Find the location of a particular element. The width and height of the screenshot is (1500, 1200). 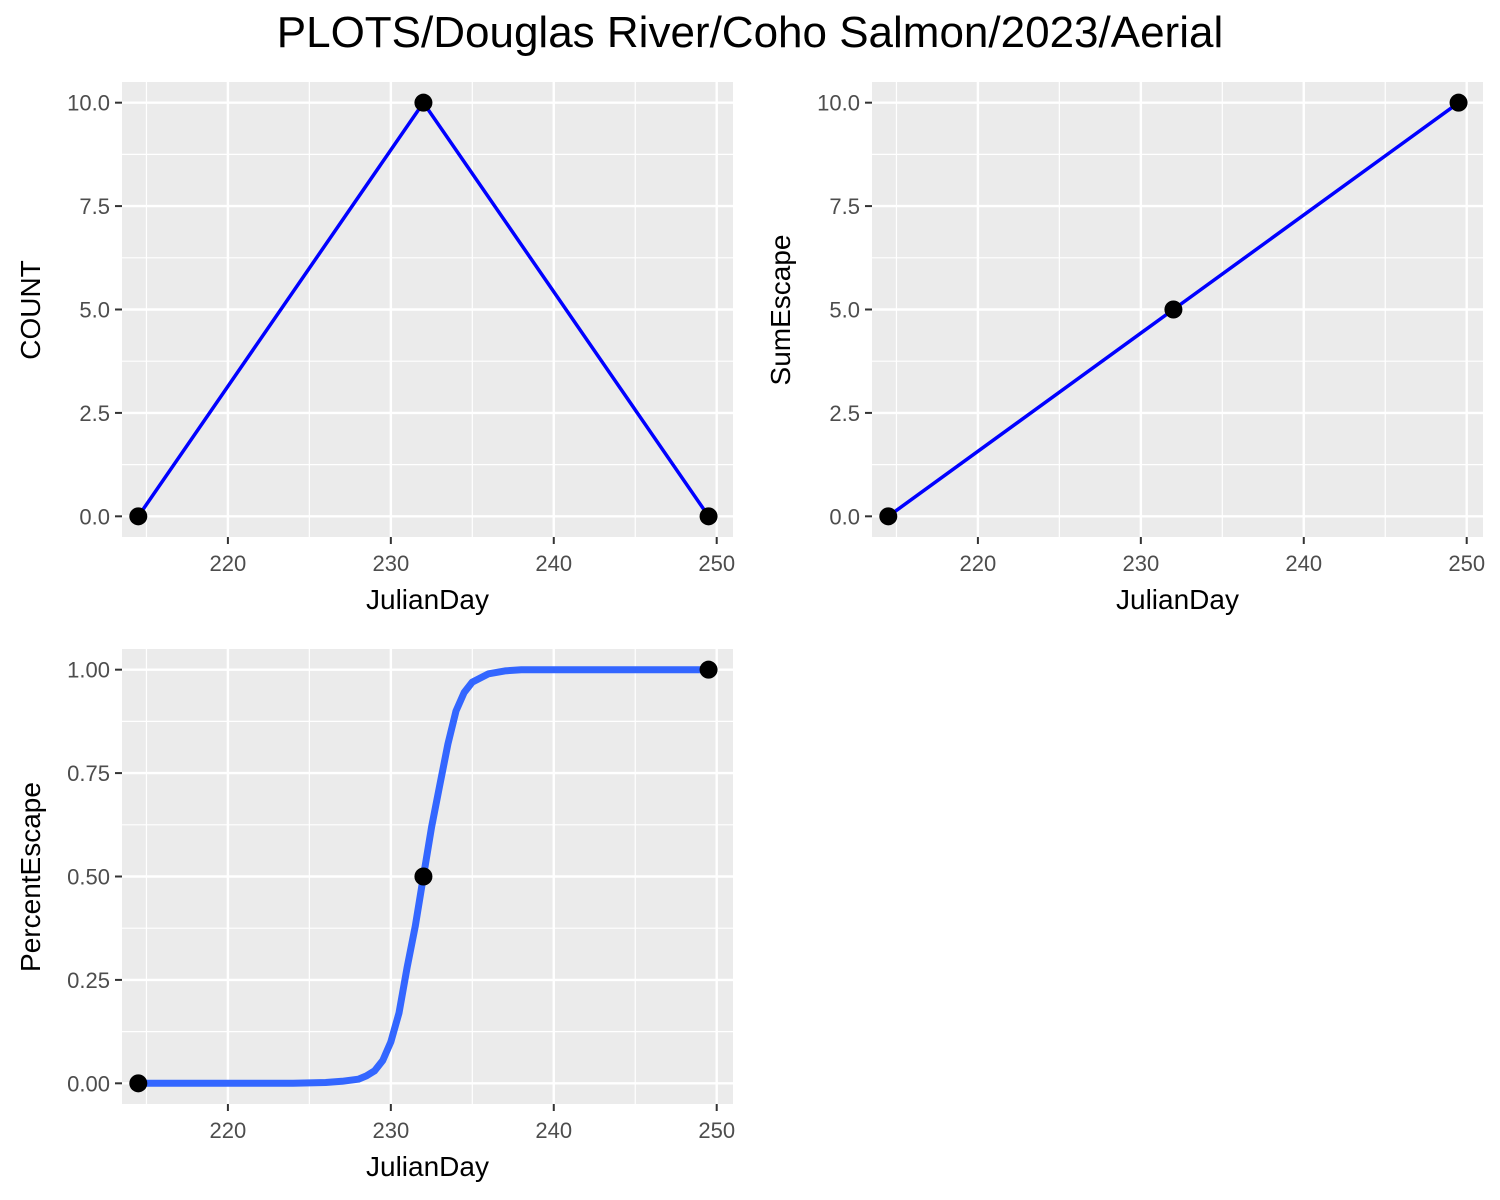

percent-escape-x-tick-label: 220 is located at coordinates (228, 1130).